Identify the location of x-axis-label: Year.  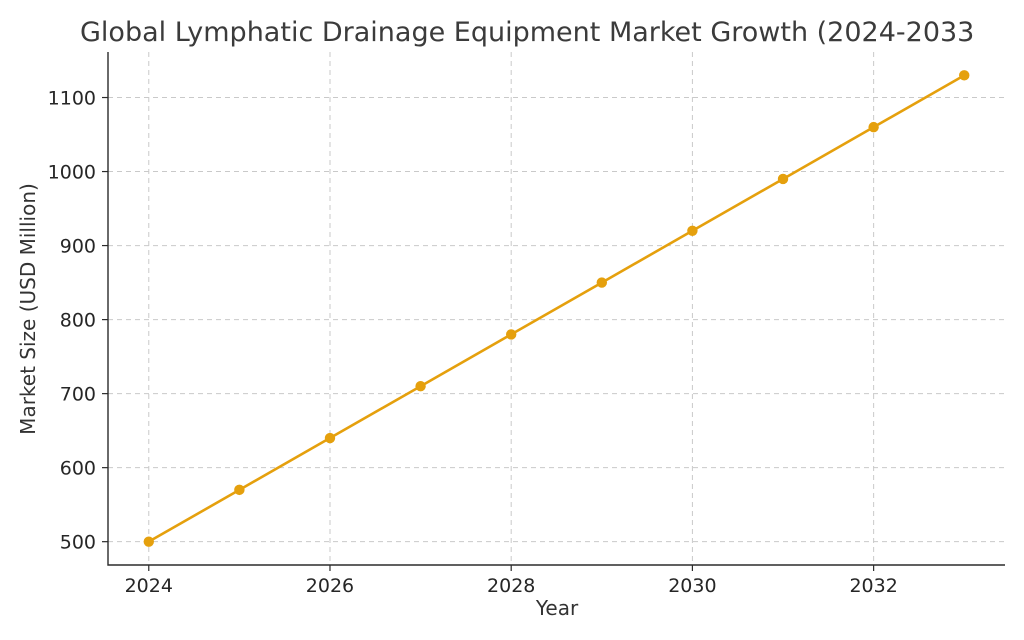
(557, 608).